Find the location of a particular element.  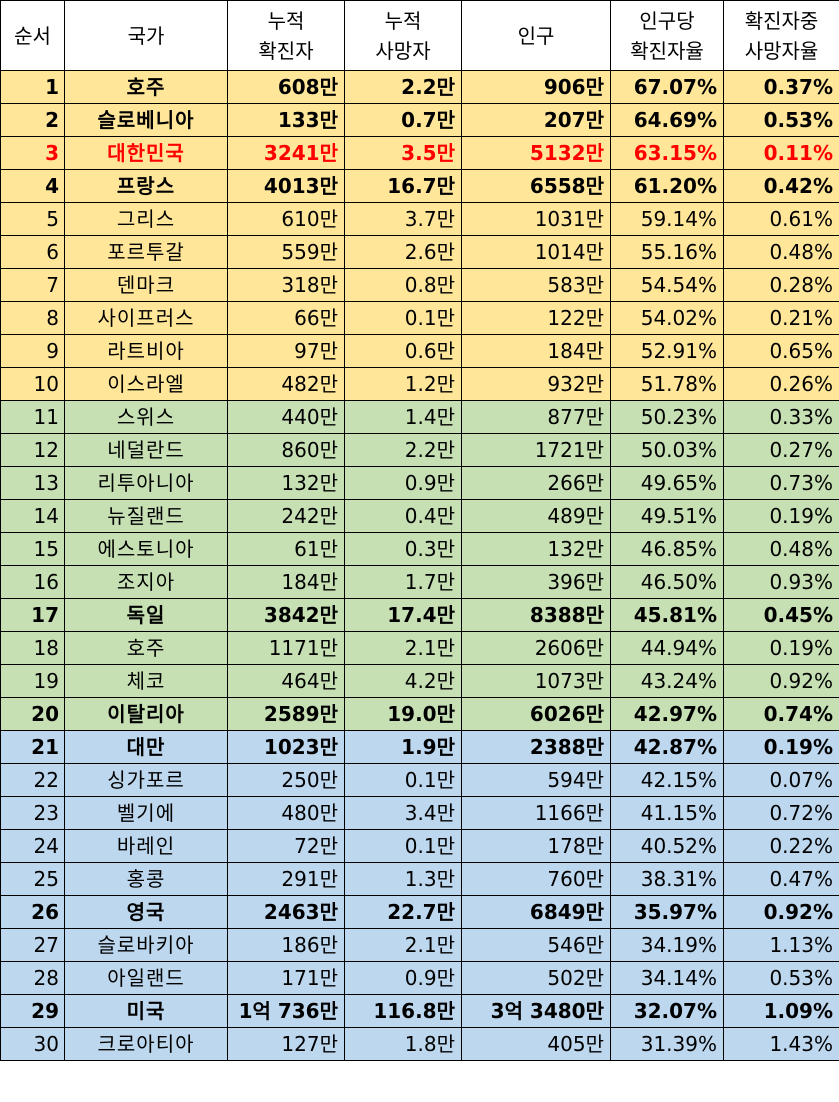

cell-cases: 1023만 is located at coordinates (286, 747).